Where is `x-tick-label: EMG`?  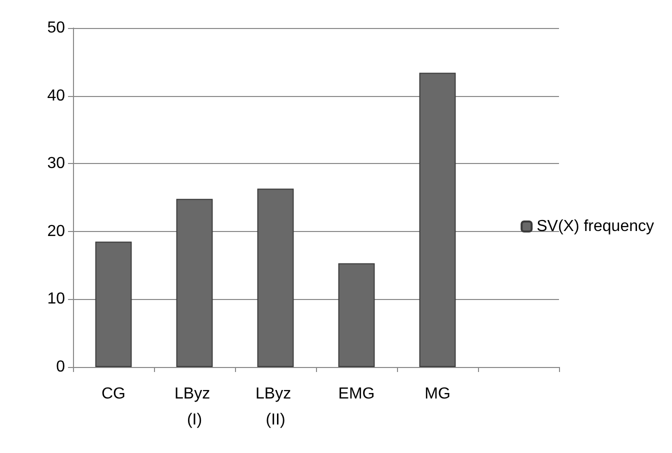
x-tick-label: EMG is located at coordinates (356, 394).